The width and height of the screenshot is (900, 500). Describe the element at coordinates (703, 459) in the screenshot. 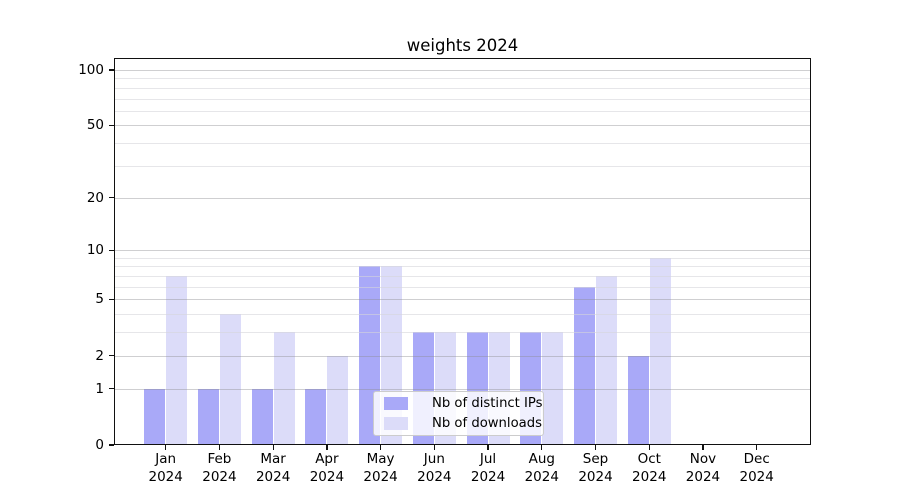

I see `x-tick-month: Nov` at that location.